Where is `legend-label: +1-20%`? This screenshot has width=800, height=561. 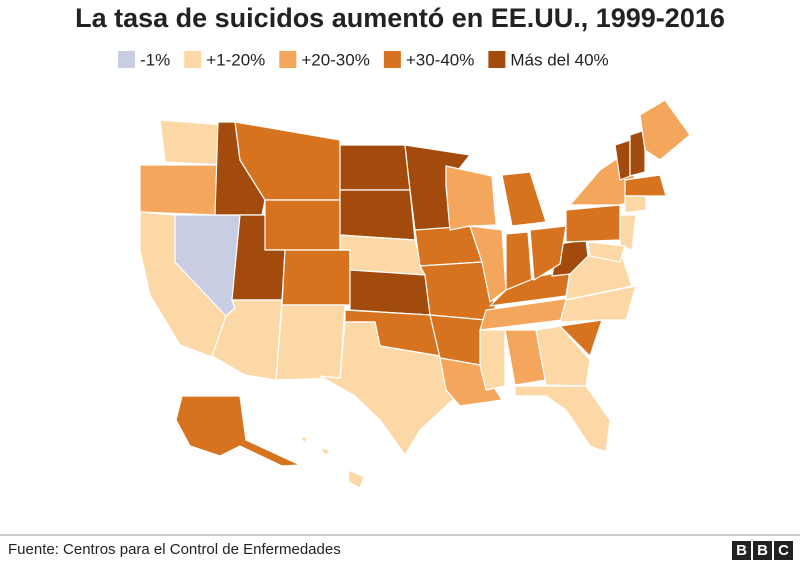
legend-label: +1-20% is located at coordinates (235, 59).